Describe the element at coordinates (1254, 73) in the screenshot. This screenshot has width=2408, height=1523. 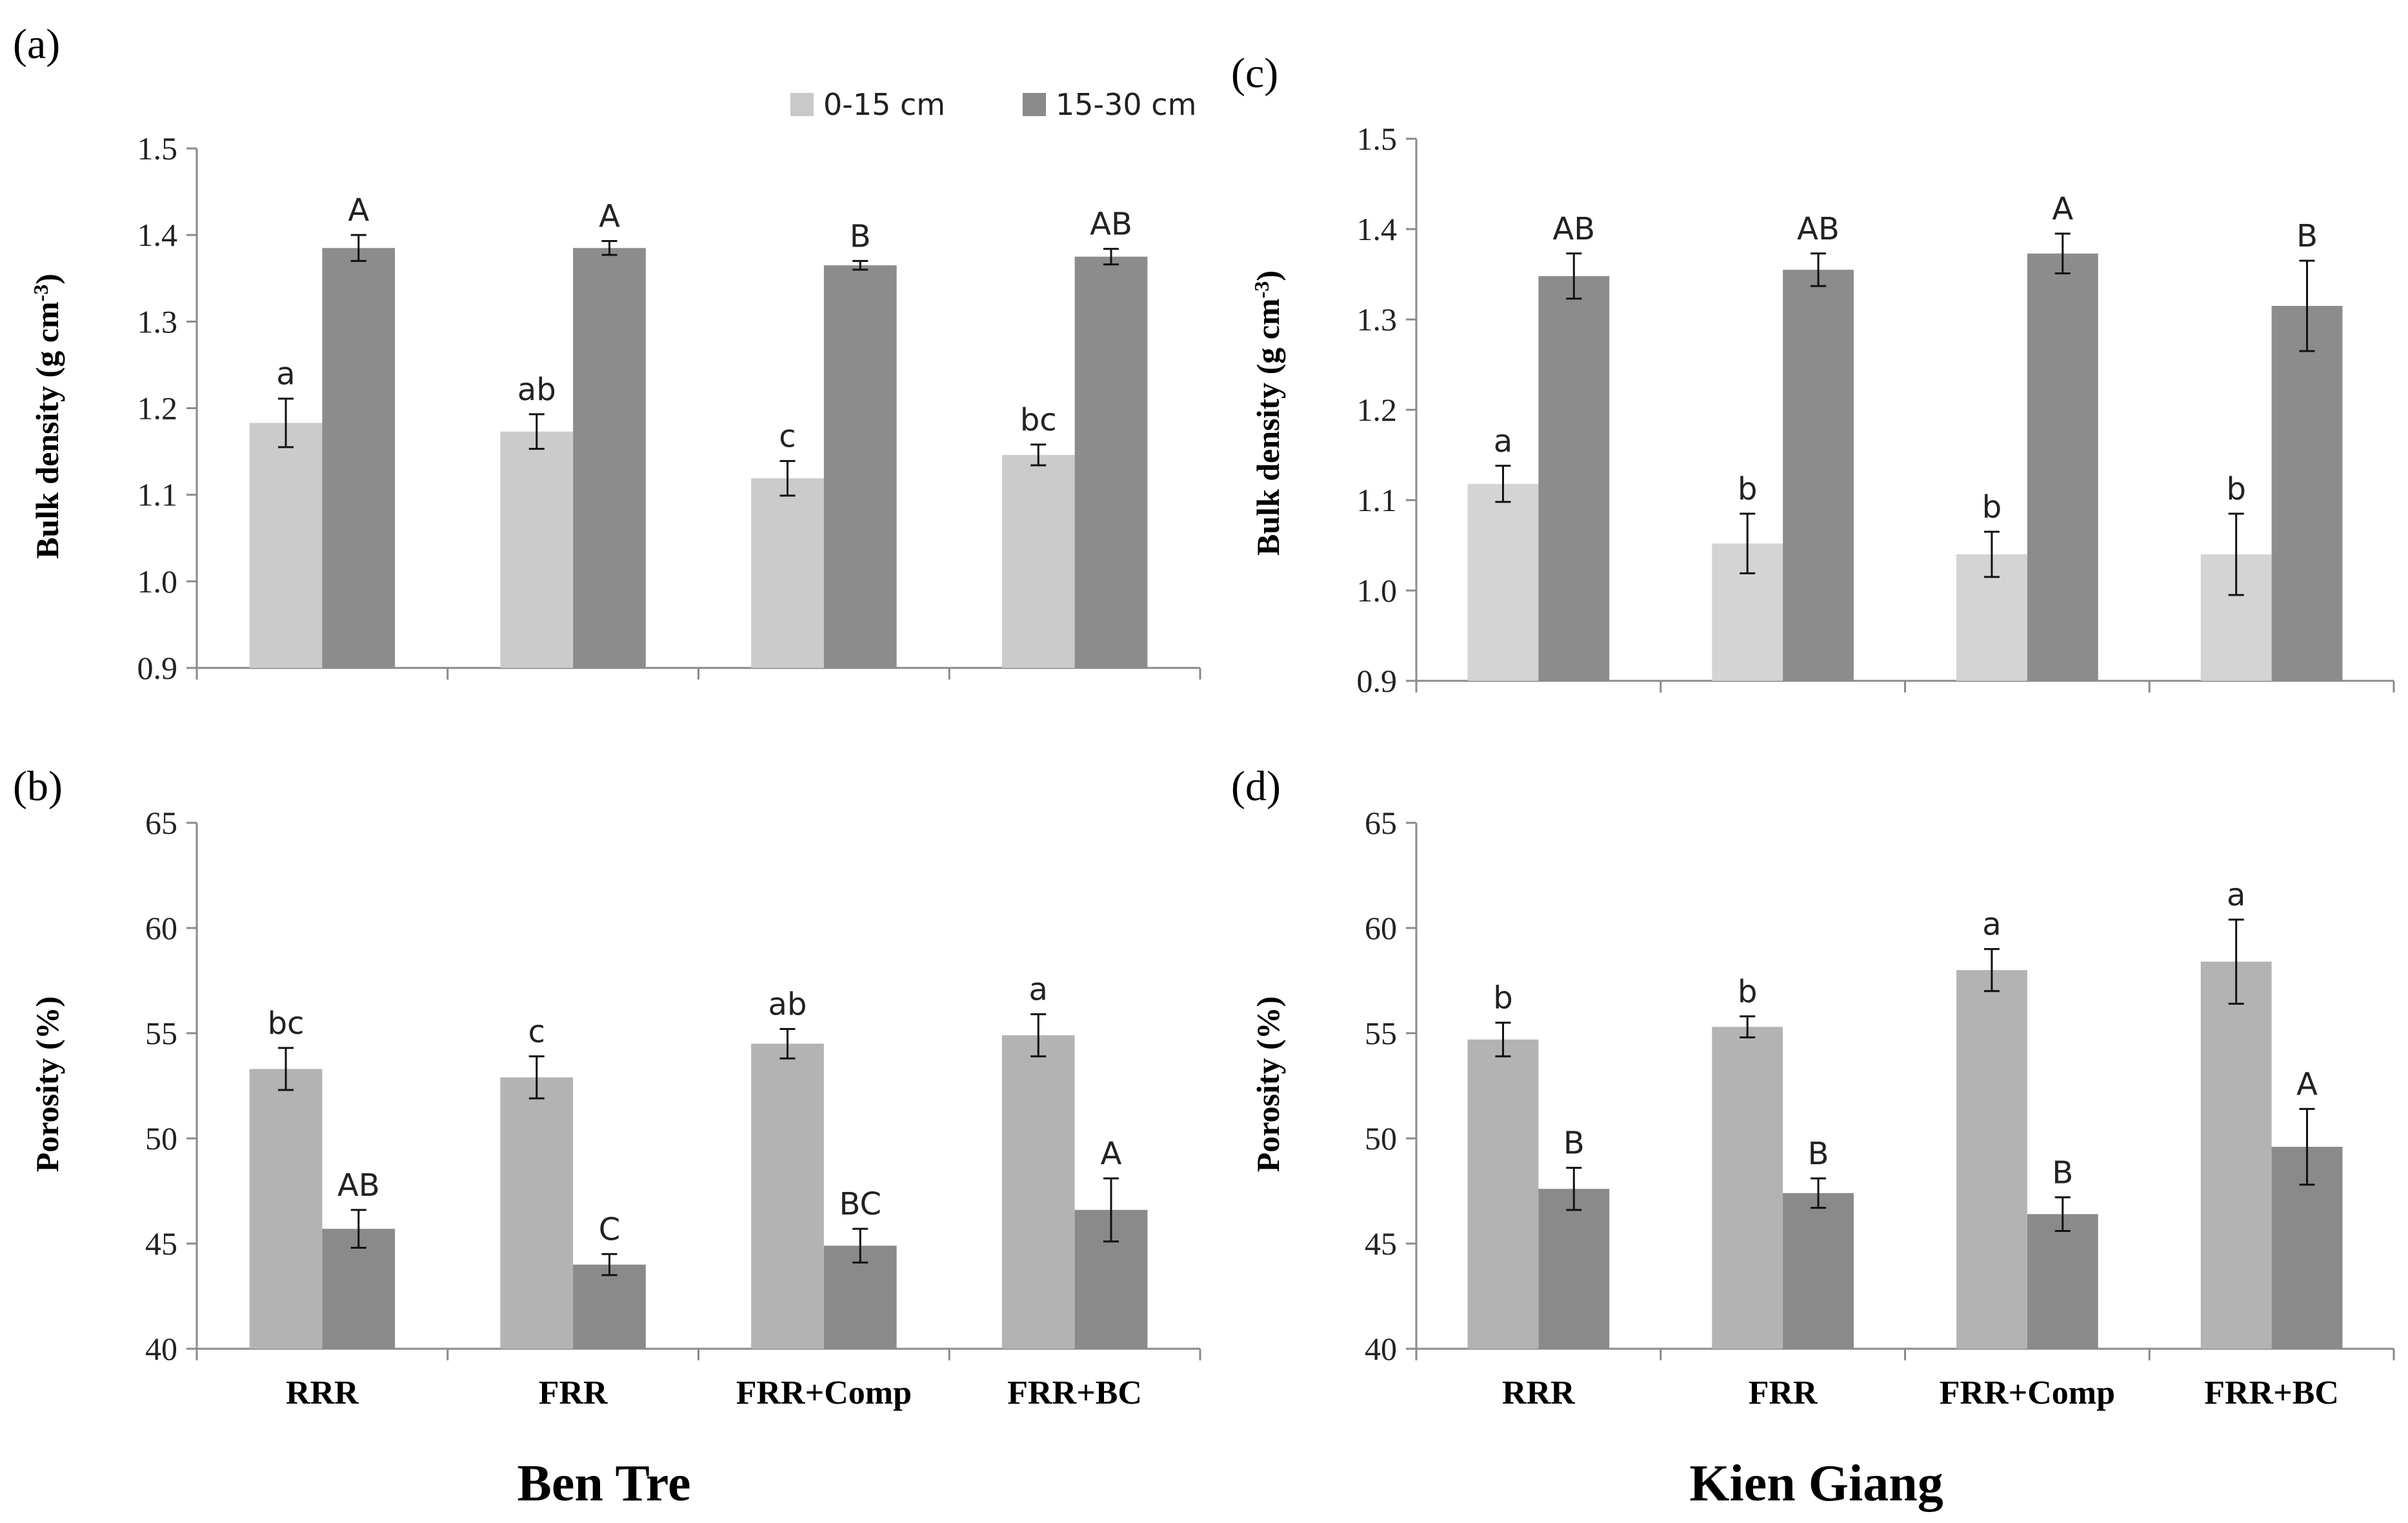
I see `panel-label: (c)` at that location.